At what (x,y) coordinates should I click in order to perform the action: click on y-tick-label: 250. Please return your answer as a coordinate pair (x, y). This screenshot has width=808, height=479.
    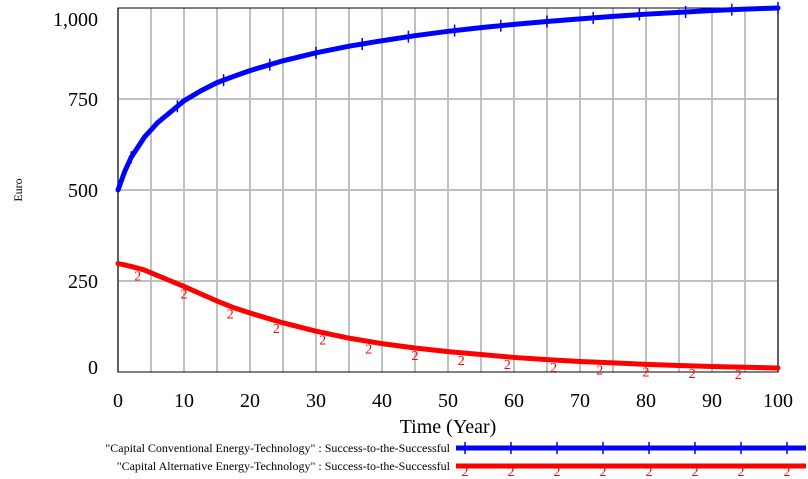
    Looking at the image, I should click on (83, 282).